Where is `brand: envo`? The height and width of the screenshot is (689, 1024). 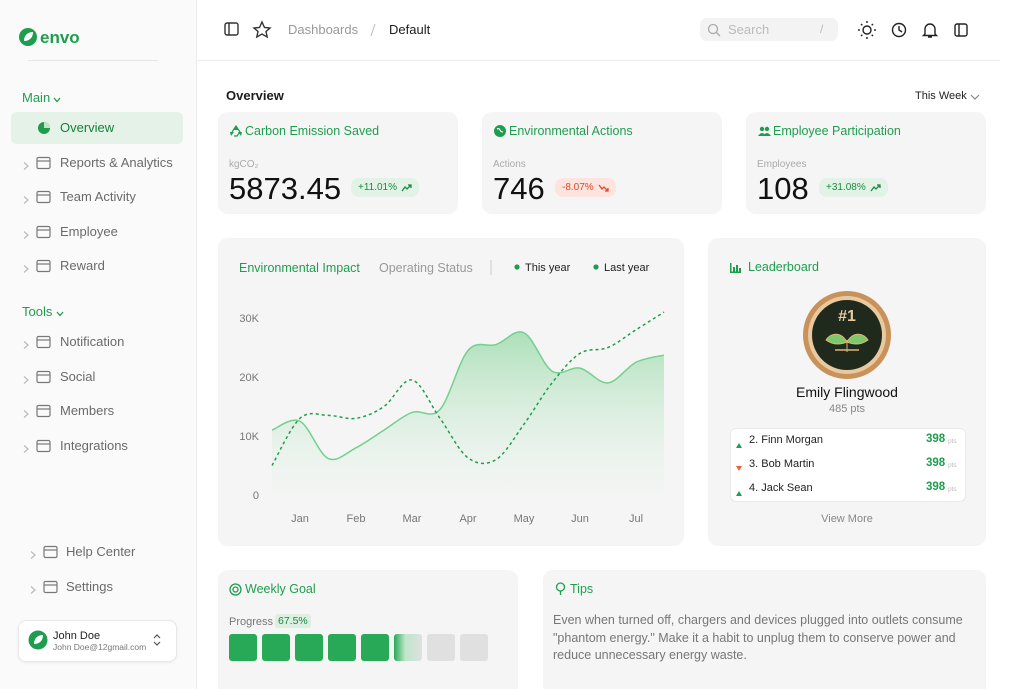 brand: envo is located at coordinates (60, 37).